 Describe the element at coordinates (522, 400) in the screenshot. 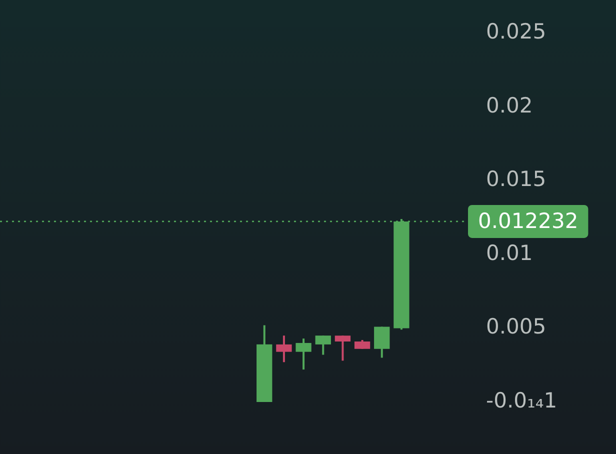

I see `y-tick-label: -0.0₁₄1` at that location.